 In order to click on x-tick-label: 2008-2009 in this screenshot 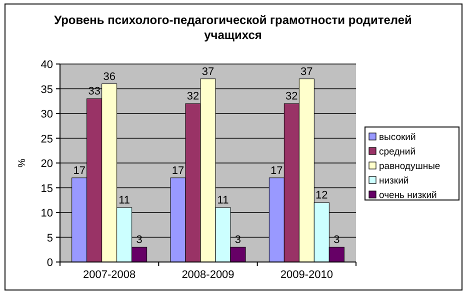, I will do `click(208, 275)`.